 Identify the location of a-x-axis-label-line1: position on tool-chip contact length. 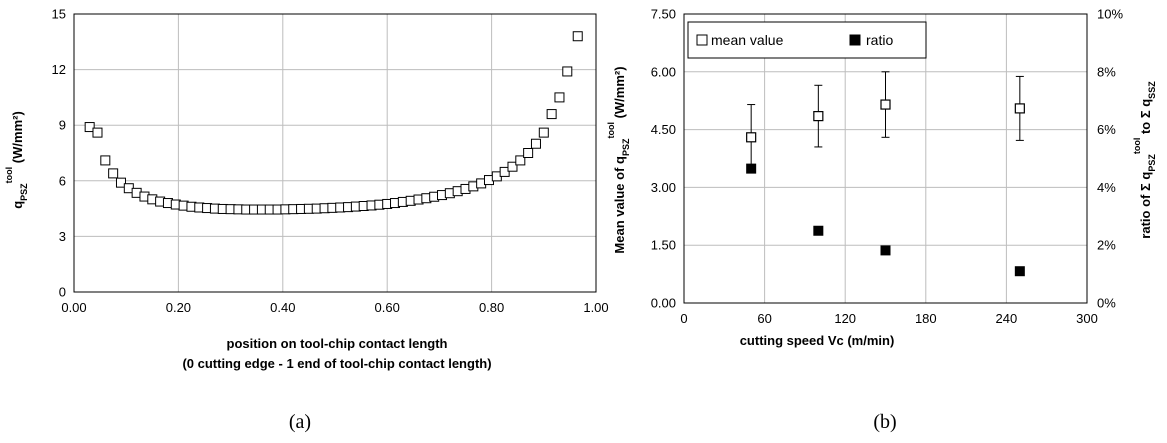
(337, 343).